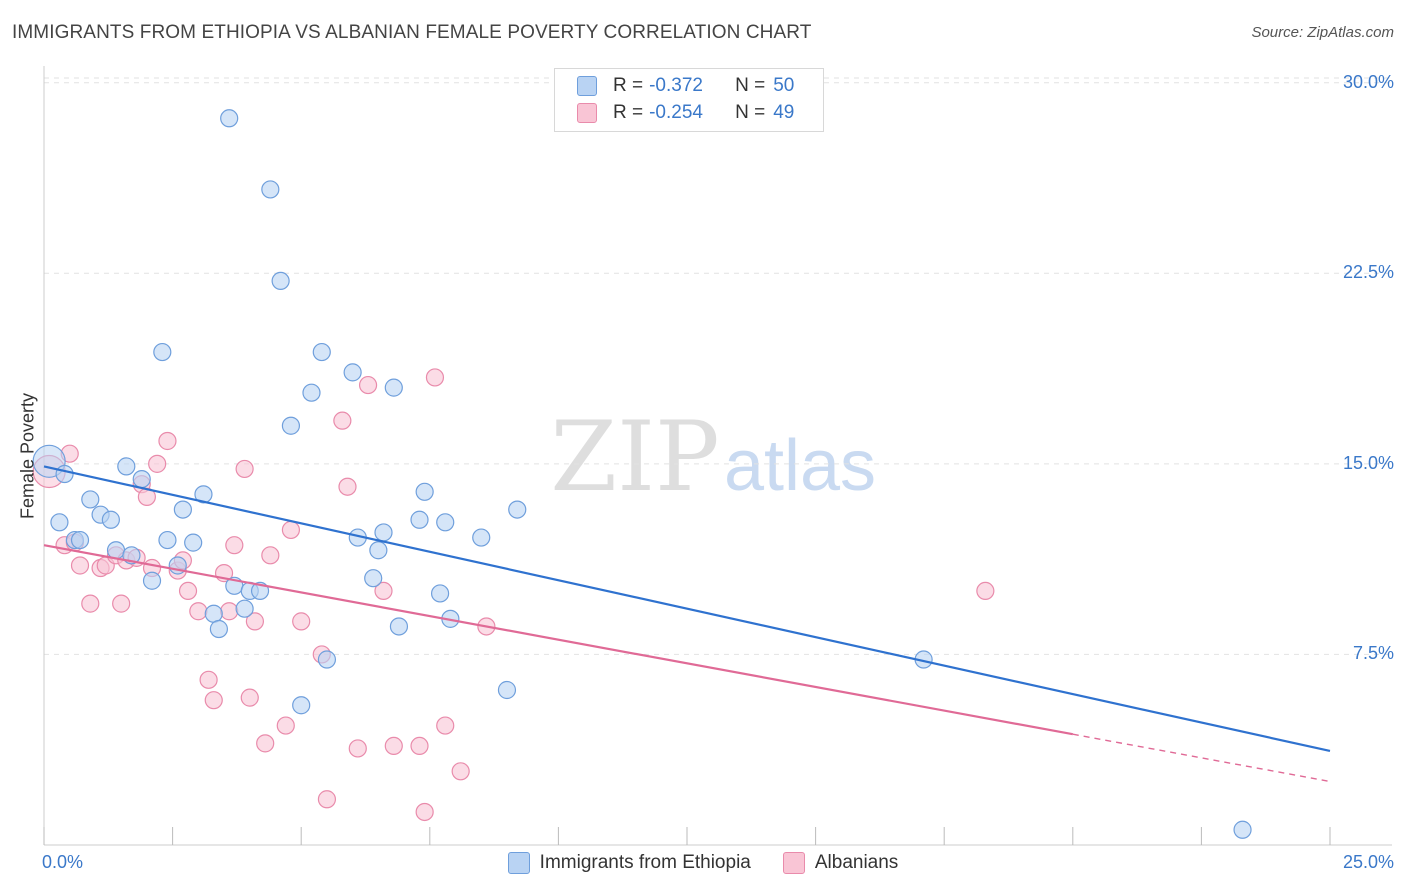 Image resolution: width=1406 pixels, height=892 pixels. I want to click on y-tick-label: 22.5%, so click(1368, 272).